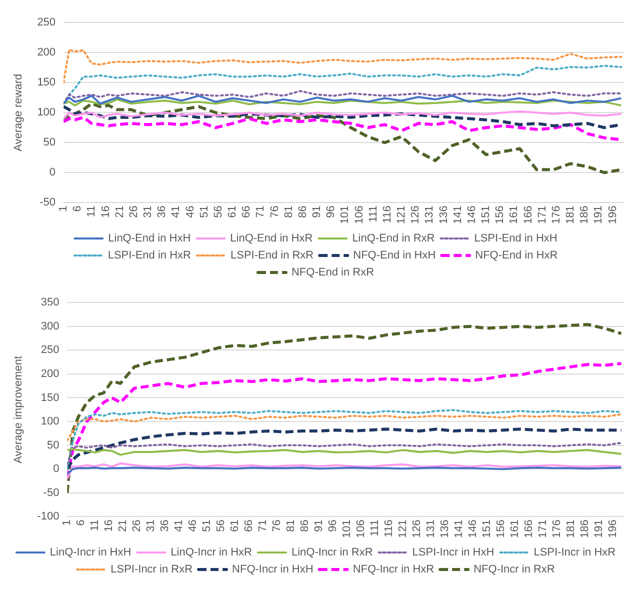  I want to click on x-tick-label: 1, so click(64, 209).